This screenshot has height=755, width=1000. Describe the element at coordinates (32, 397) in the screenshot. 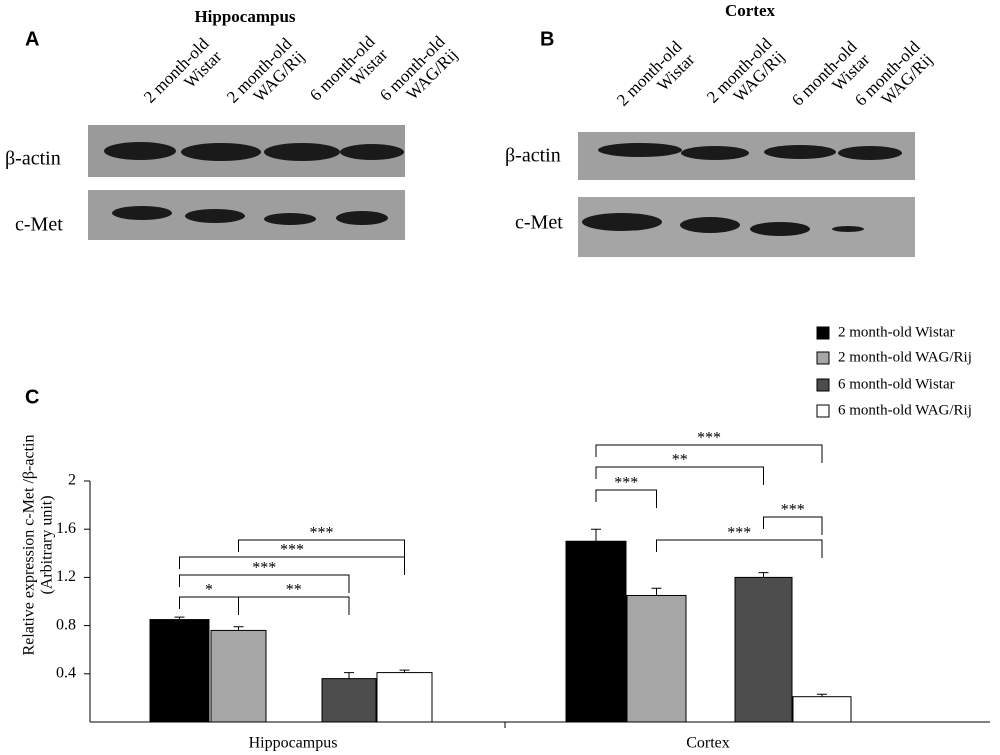

I see `panel-label: C` at that location.